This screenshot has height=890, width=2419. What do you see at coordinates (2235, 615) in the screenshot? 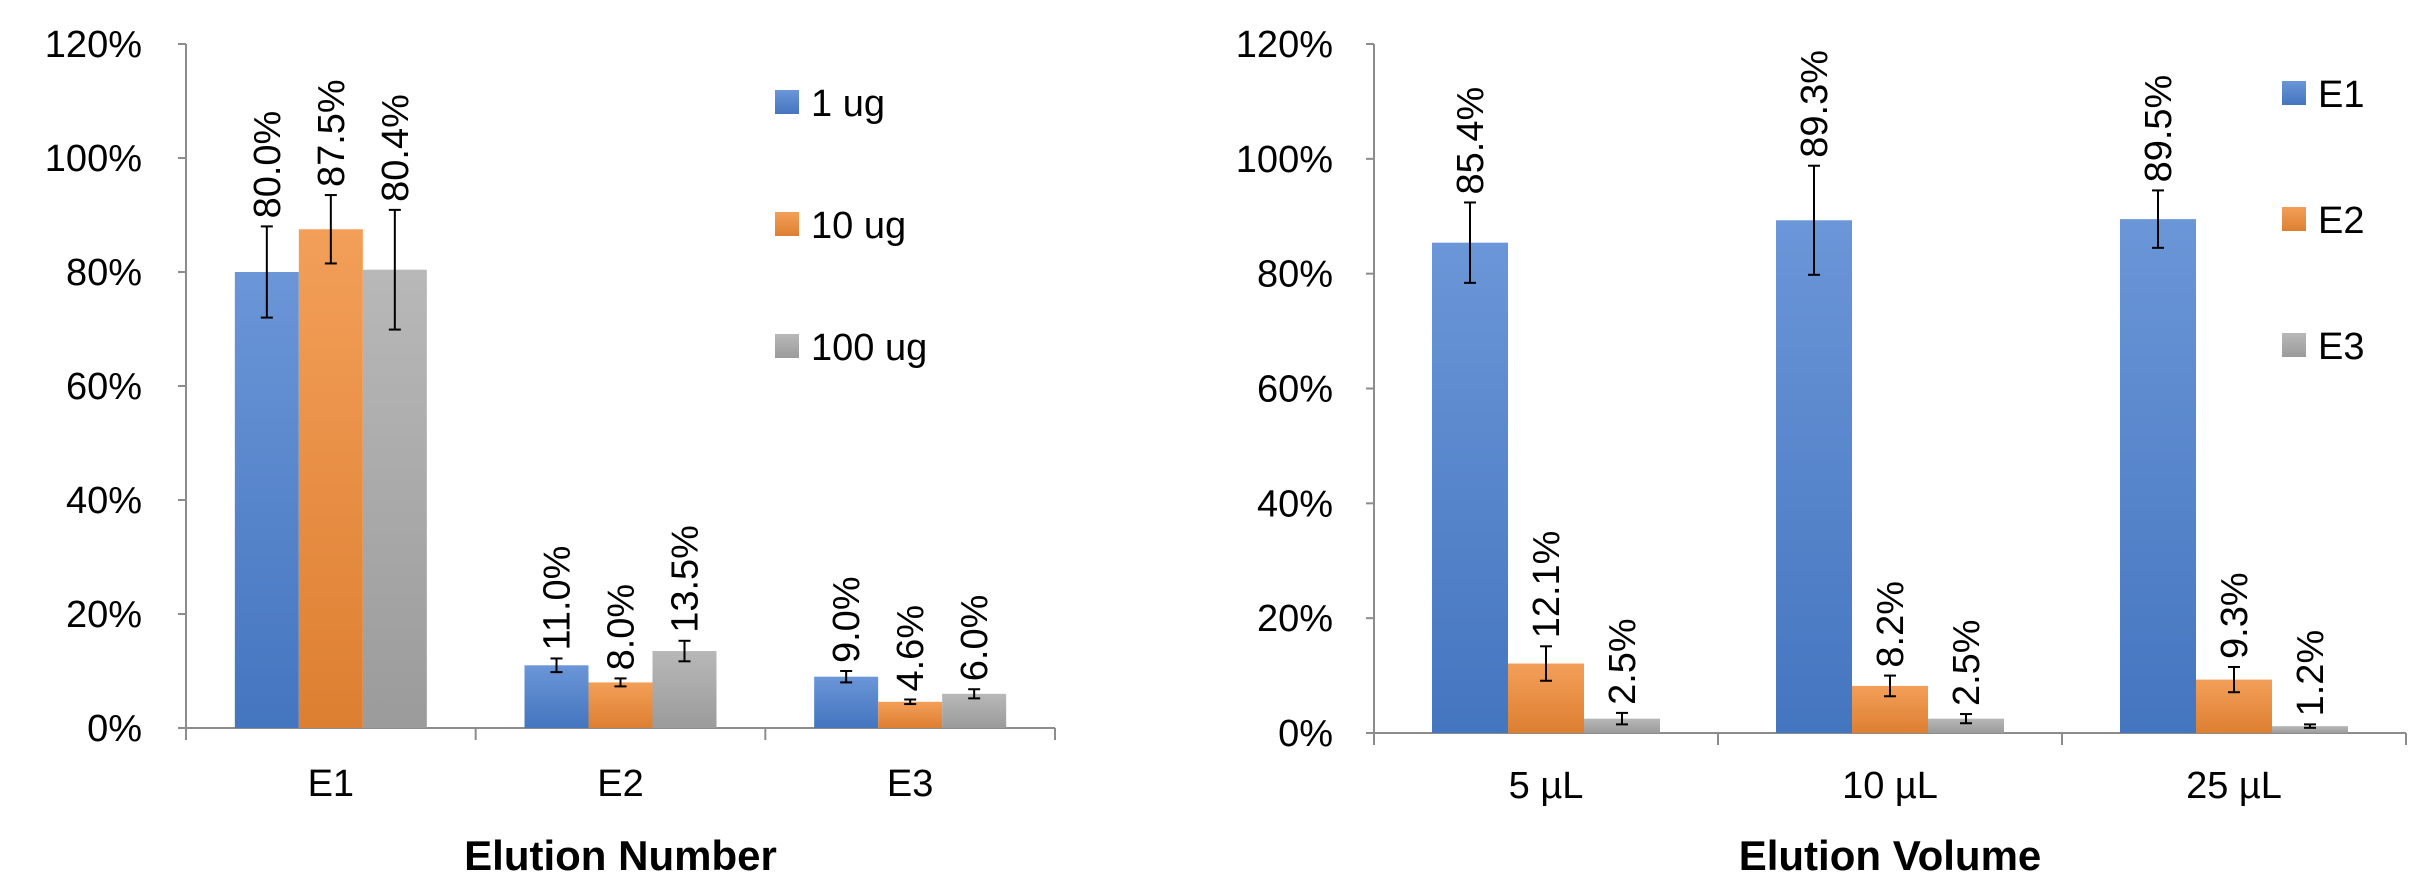
I see `data-label: 9.3%` at bounding box center [2235, 615].